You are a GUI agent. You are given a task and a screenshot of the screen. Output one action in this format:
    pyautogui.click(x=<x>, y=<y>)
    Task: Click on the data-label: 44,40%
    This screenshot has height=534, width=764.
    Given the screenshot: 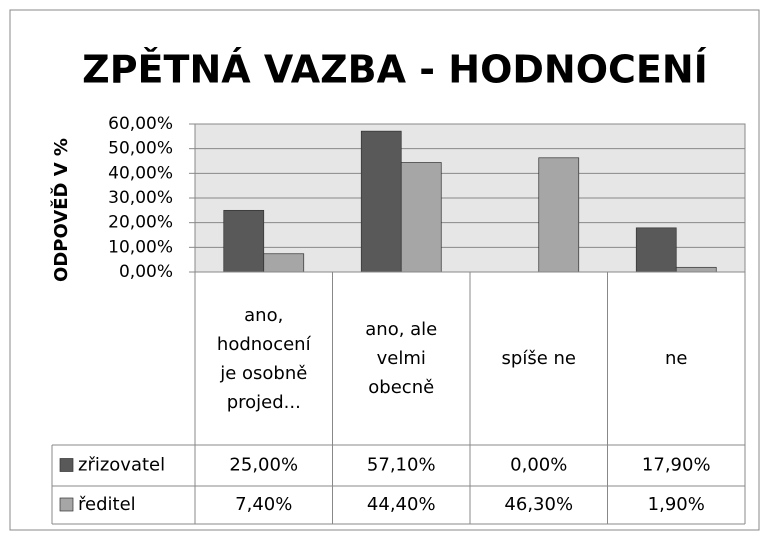 What is the action you would take?
    pyautogui.click(x=401, y=504)
    